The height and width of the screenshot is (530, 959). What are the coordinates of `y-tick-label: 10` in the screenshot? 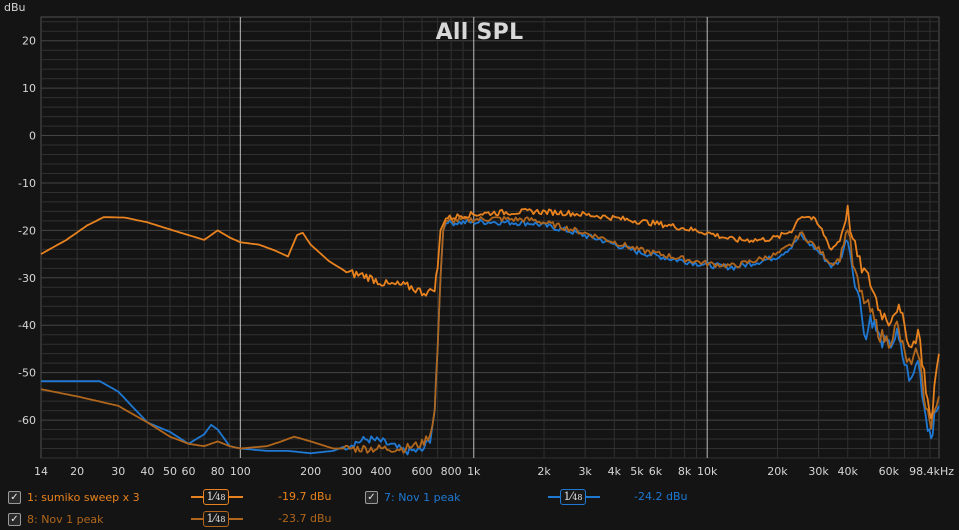 It's located at (29, 88).